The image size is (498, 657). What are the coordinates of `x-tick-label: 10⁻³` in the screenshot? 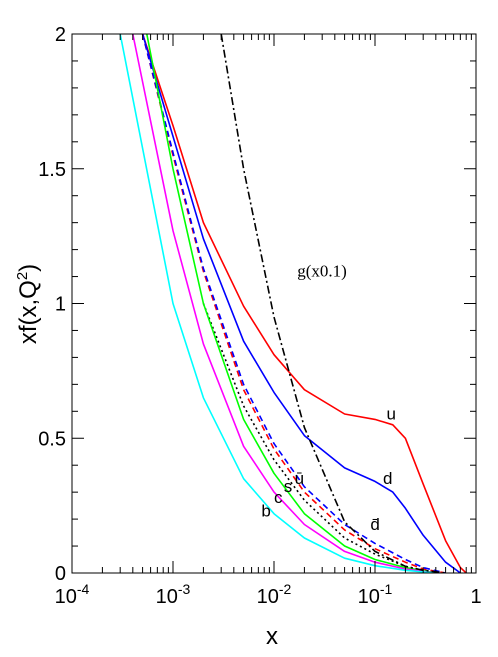 It's located at (173, 594).